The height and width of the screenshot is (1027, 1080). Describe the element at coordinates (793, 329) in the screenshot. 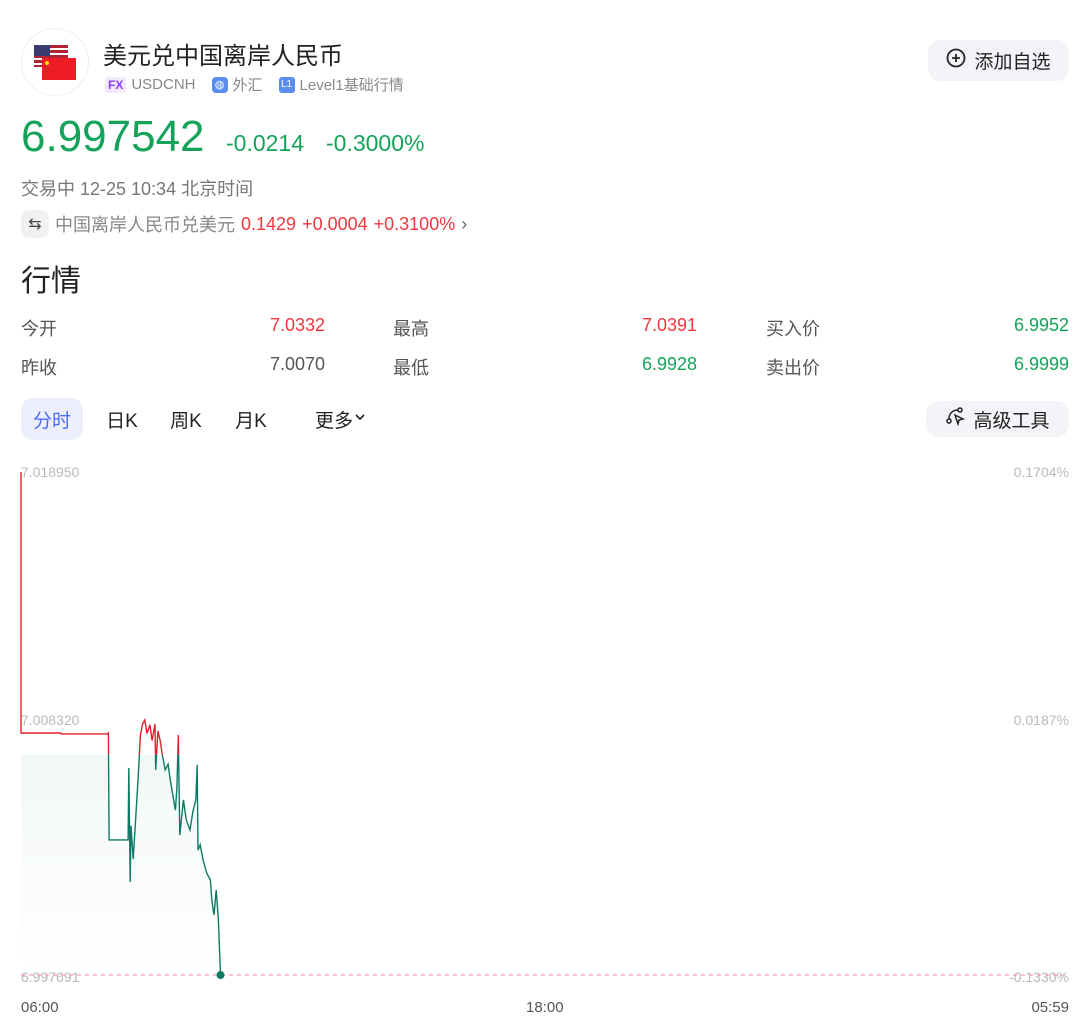

I see `stat-label-bid: 买入价` at that location.